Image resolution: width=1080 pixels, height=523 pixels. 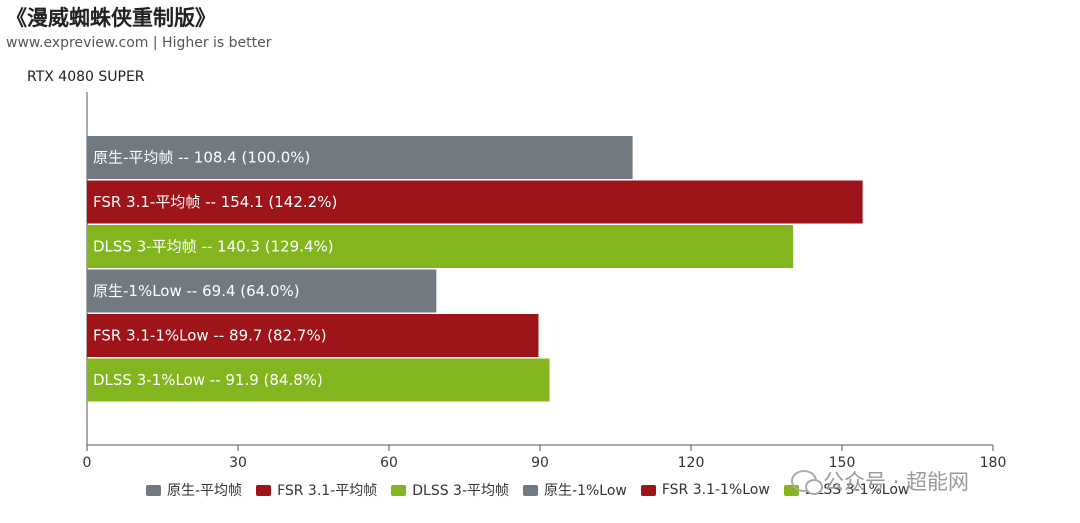 I want to click on x-tick-label: 180, so click(x=993, y=463).